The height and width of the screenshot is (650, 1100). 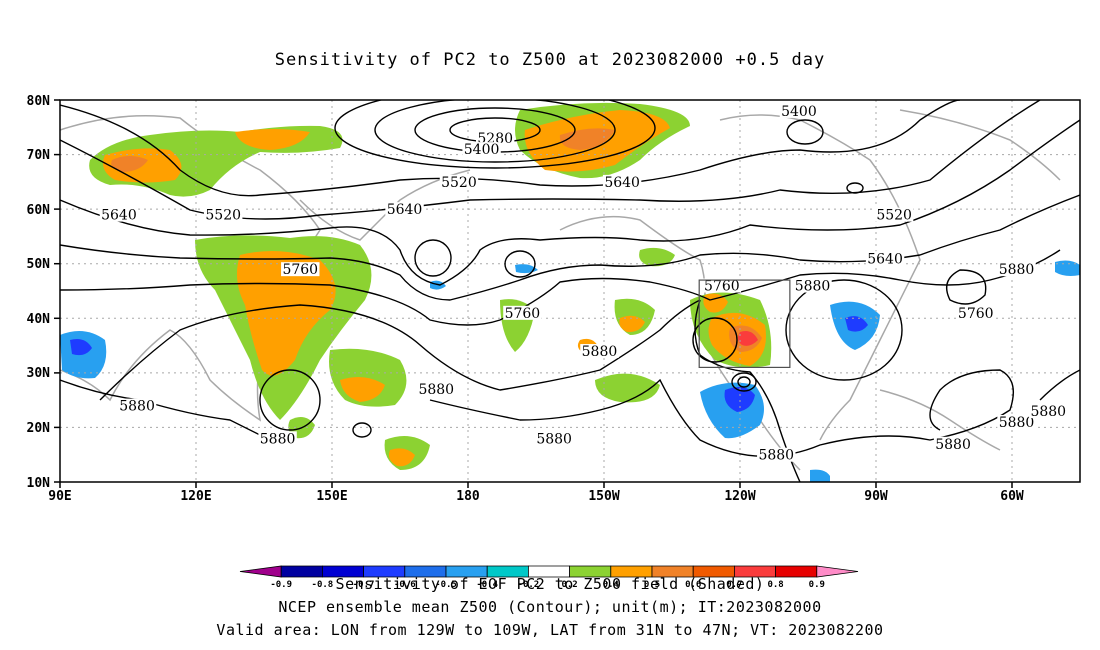 I want to click on lon-label: 150W, so click(x=603, y=496).